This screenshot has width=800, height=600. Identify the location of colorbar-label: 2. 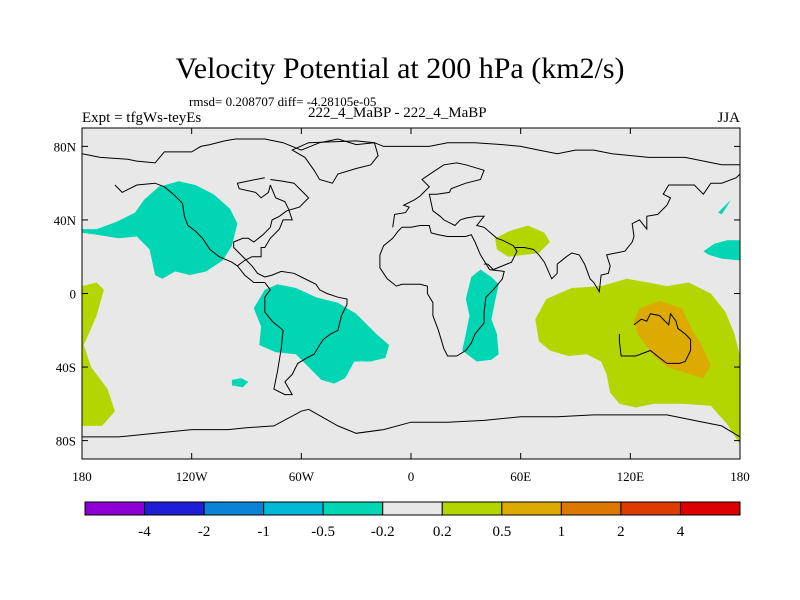
(621, 532).